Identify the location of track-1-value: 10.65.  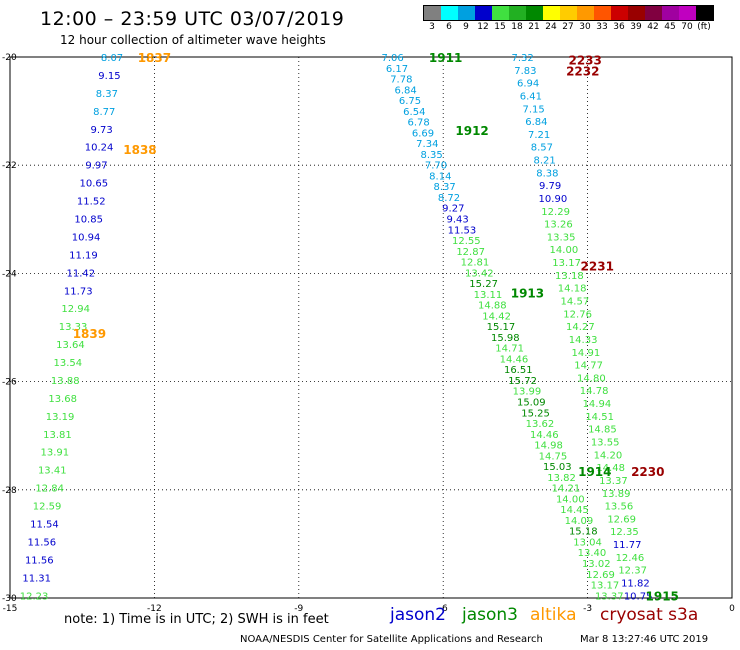
(94, 184).